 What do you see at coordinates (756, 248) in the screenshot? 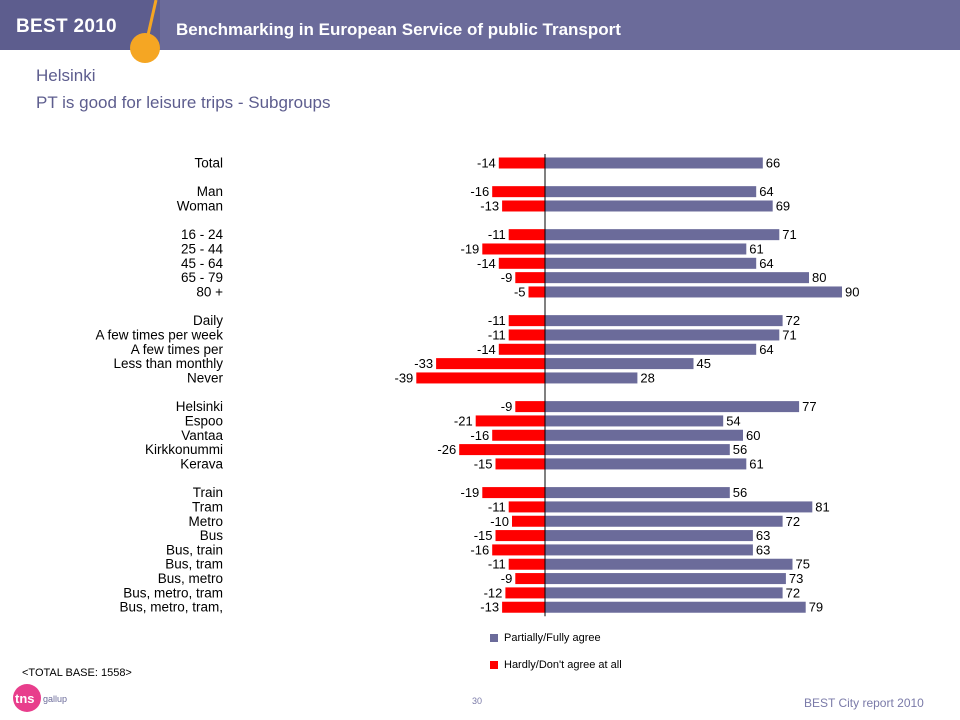
I see `data-label-agree: 61` at bounding box center [756, 248].